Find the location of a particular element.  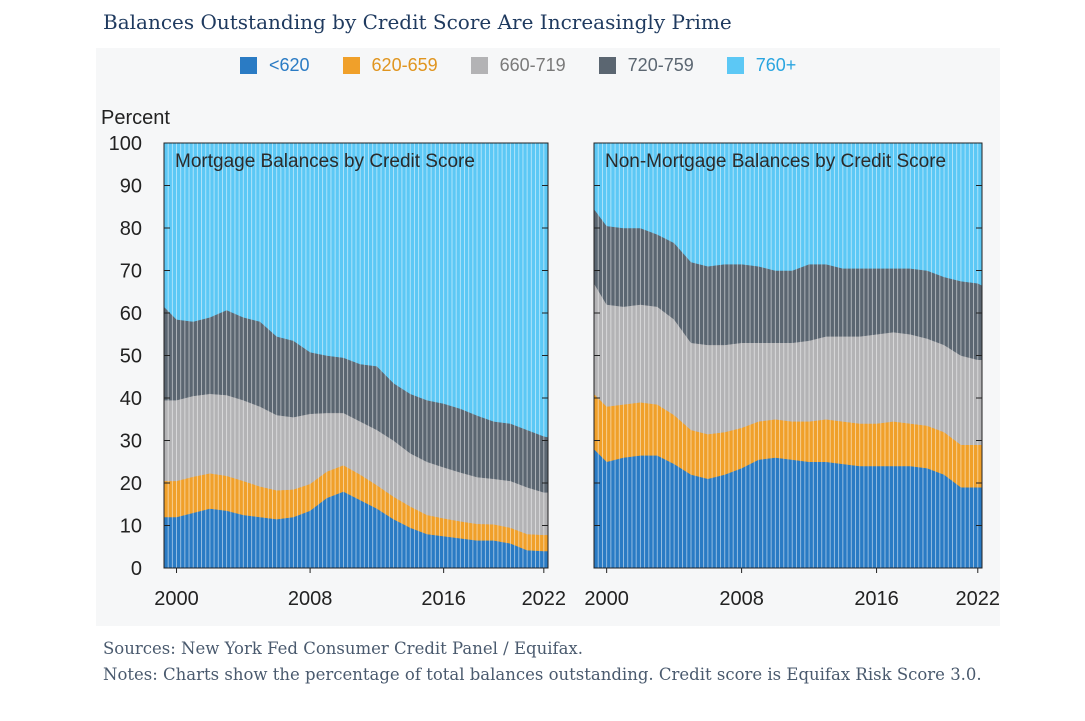

y-tick-label: 0 is located at coordinates (136, 569).